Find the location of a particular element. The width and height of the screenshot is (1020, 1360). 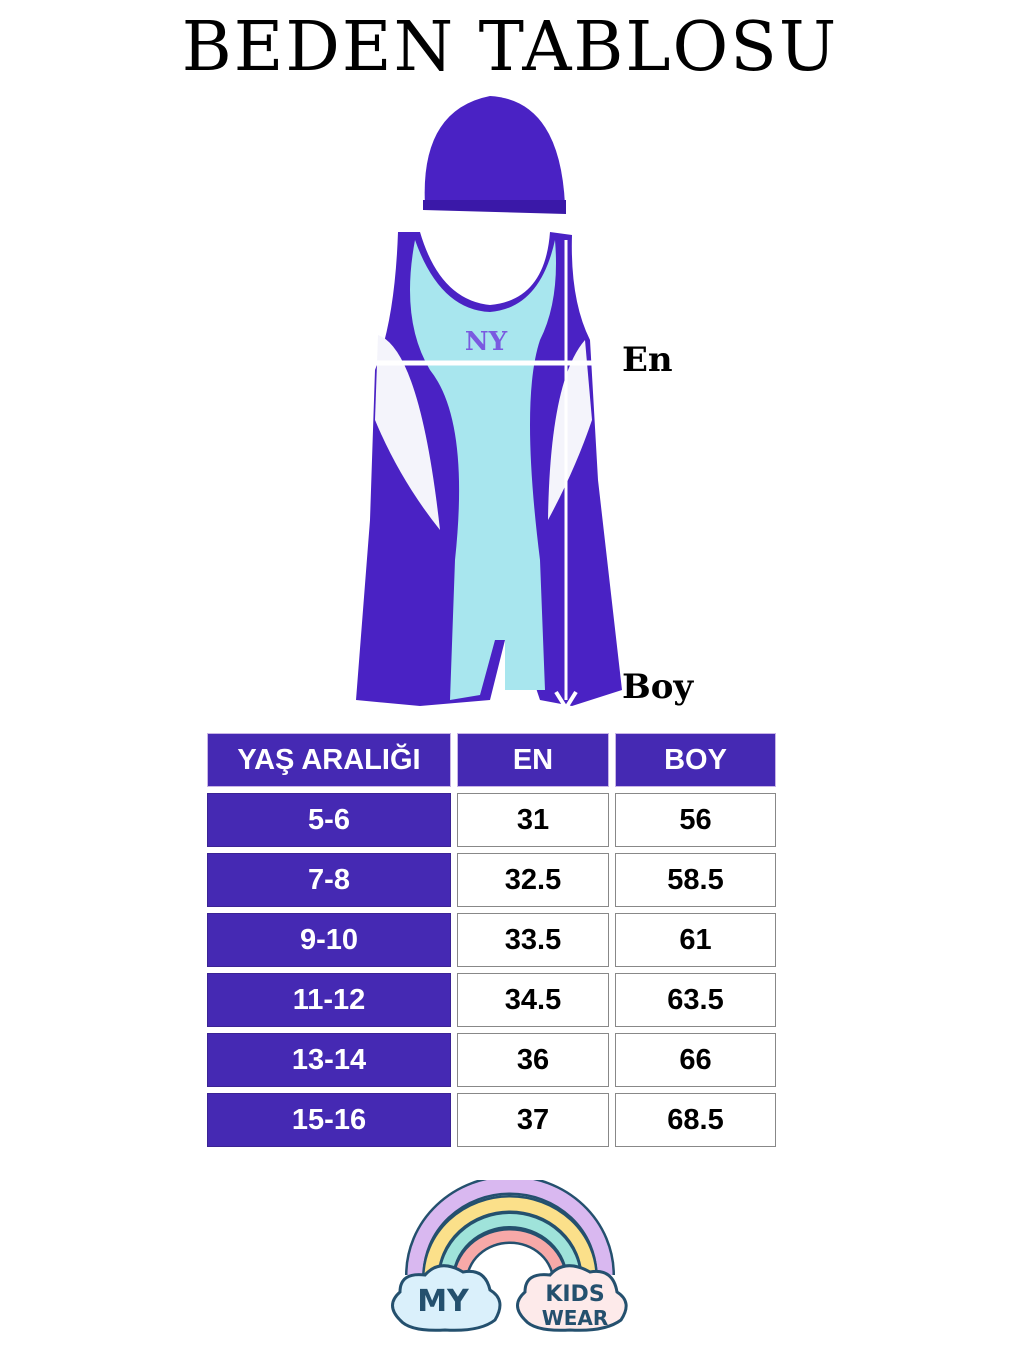

cloud-right is located at coordinates (572, 1298).